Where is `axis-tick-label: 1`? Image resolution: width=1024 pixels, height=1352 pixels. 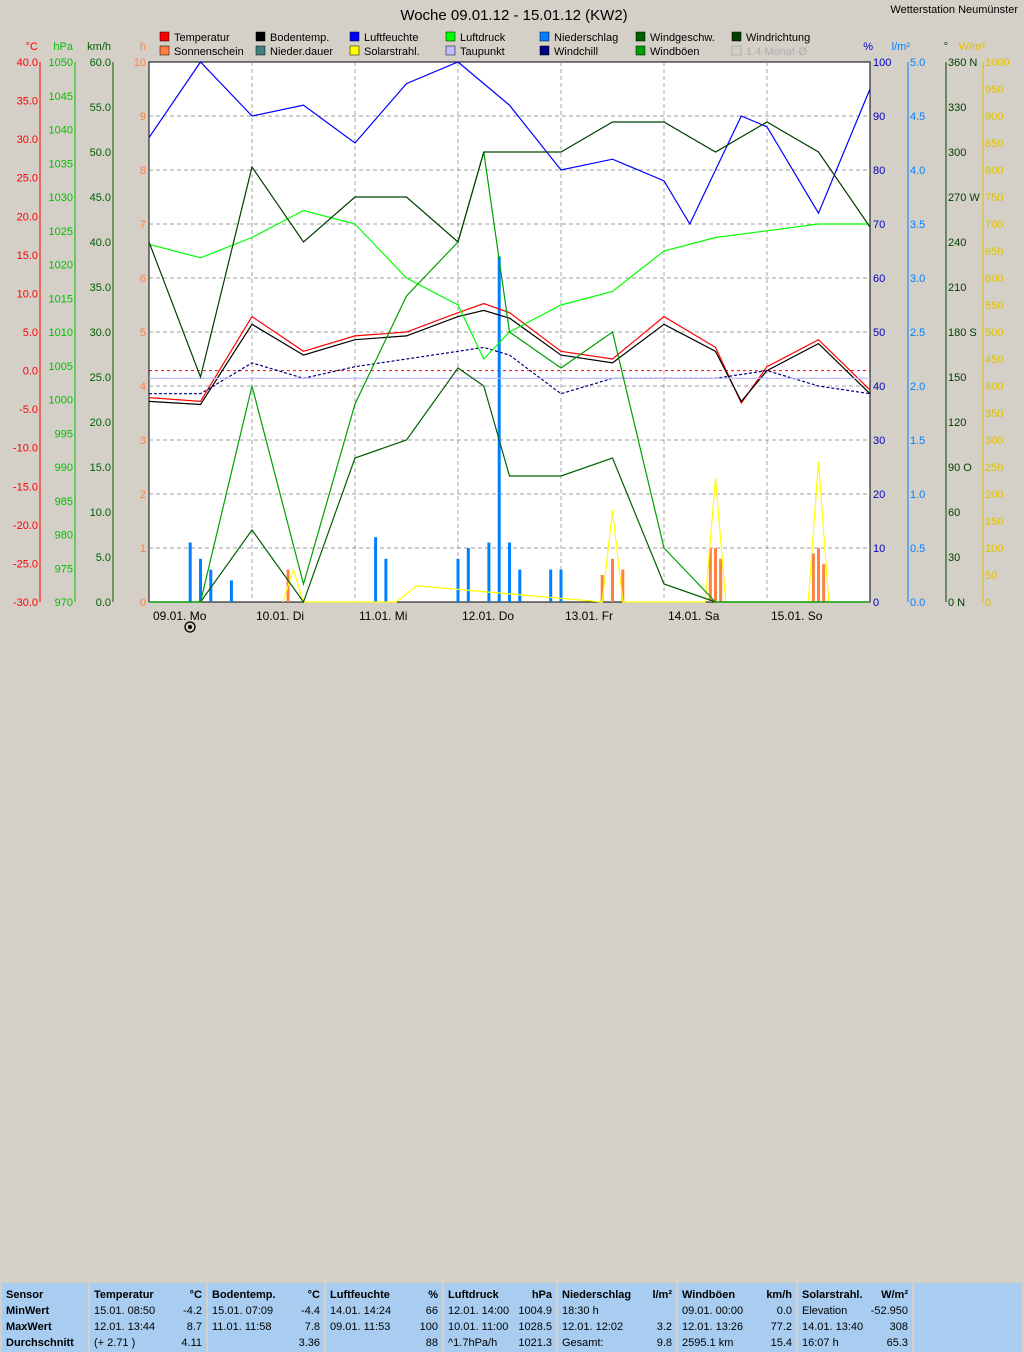
axis-tick-label: 1 is located at coordinates (143, 549).